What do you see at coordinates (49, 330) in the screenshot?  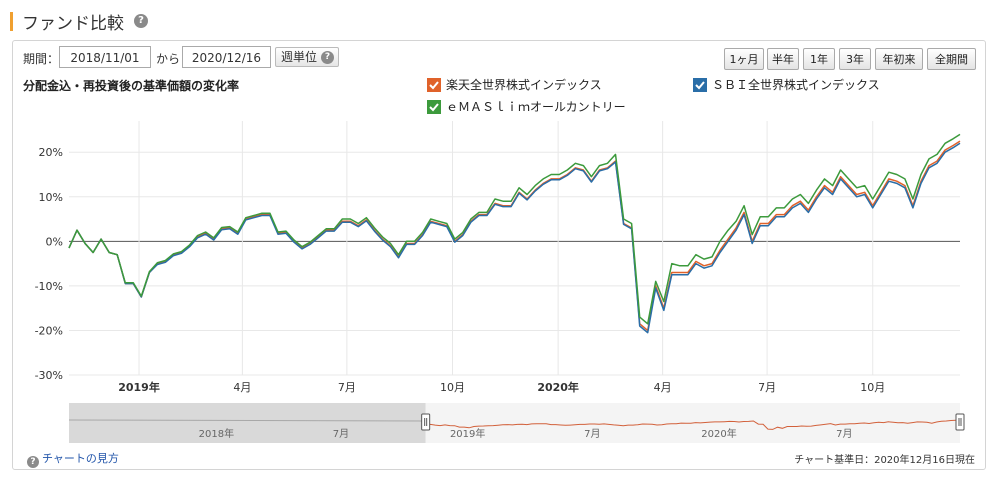 I see `y-tick-label: -20%` at bounding box center [49, 330].